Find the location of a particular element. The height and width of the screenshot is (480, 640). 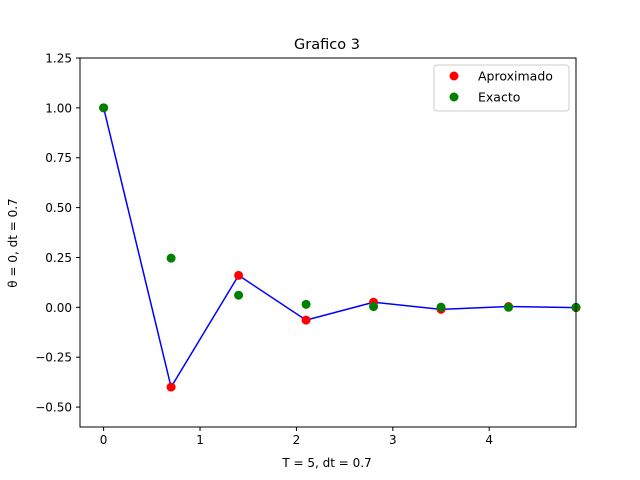

x-tick-label-1: 1 is located at coordinates (200, 440).